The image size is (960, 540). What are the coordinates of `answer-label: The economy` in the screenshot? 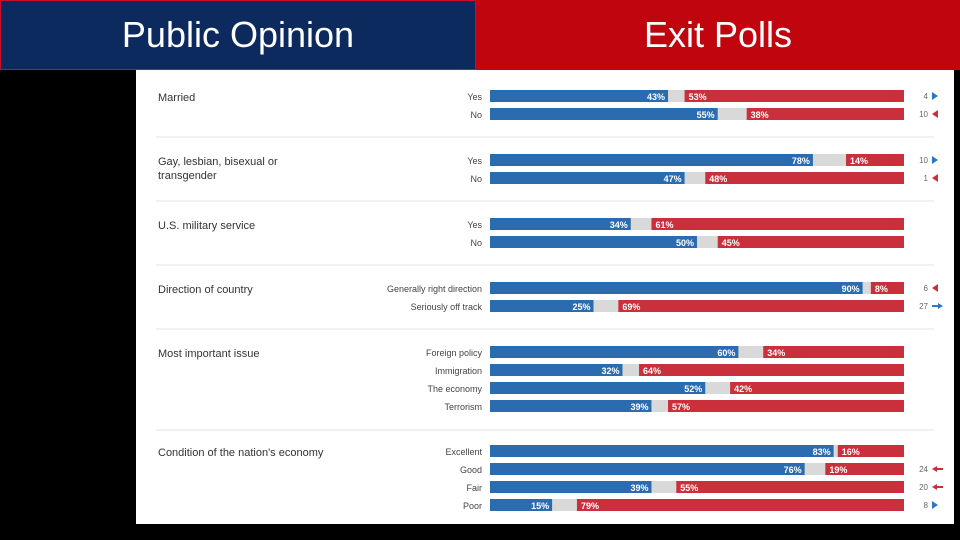 It's located at (454, 389).